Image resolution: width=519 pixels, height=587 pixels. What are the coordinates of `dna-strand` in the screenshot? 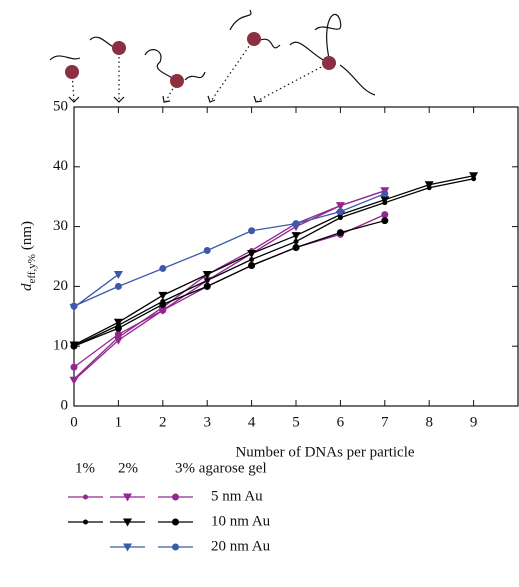 It's located at (212, 52).